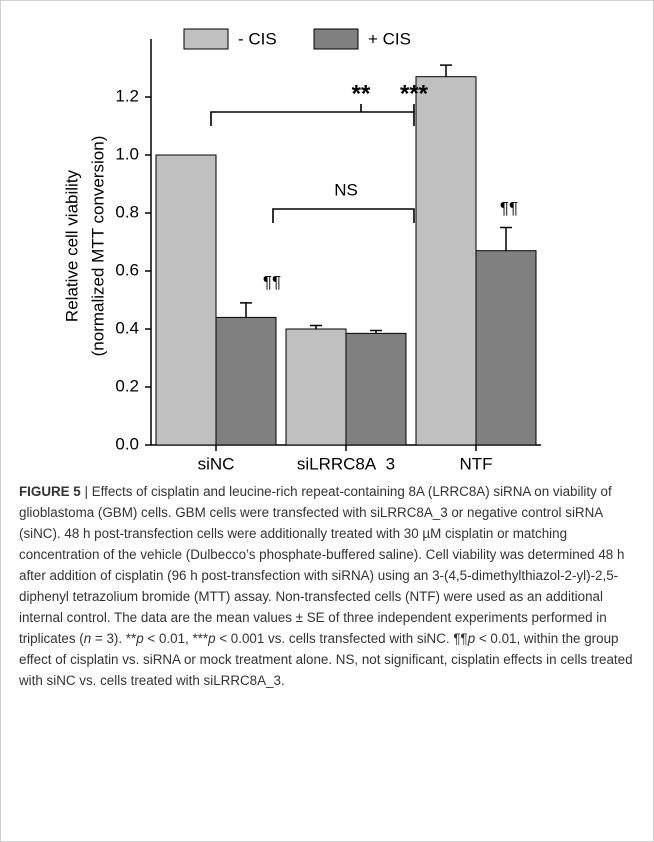  Describe the element at coordinates (312, 163) in the screenshot. I see `significance-brackets` at that location.